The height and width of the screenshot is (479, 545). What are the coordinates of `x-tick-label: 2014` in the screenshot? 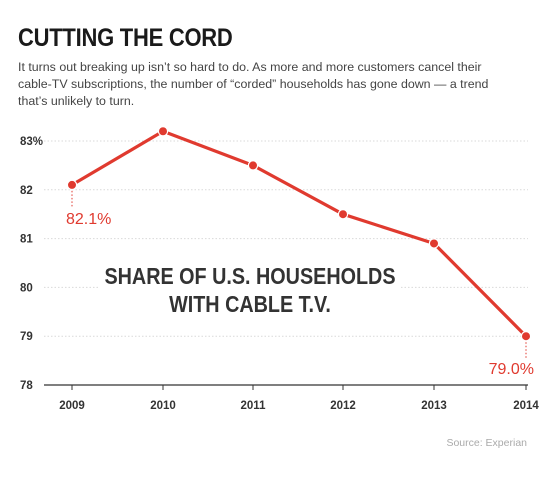 It's located at (526, 406).